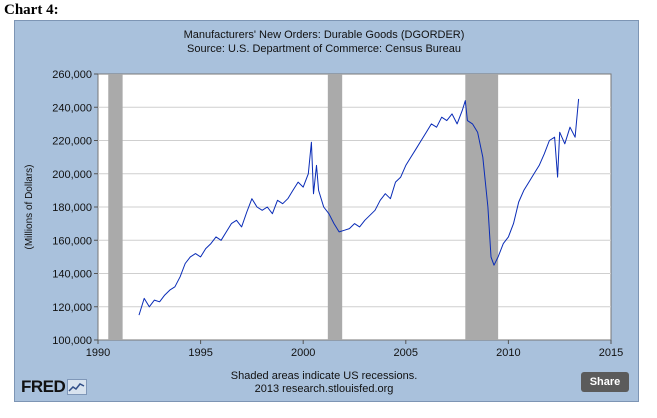  I want to click on chart-heading: Chart 4:, so click(31, 10).